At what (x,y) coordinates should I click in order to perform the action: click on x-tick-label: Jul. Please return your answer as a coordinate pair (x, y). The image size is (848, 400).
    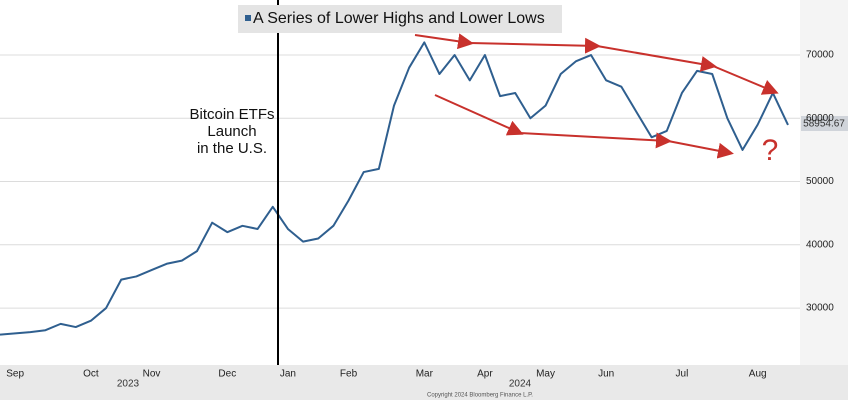
    Looking at the image, I should click on (682, 374).